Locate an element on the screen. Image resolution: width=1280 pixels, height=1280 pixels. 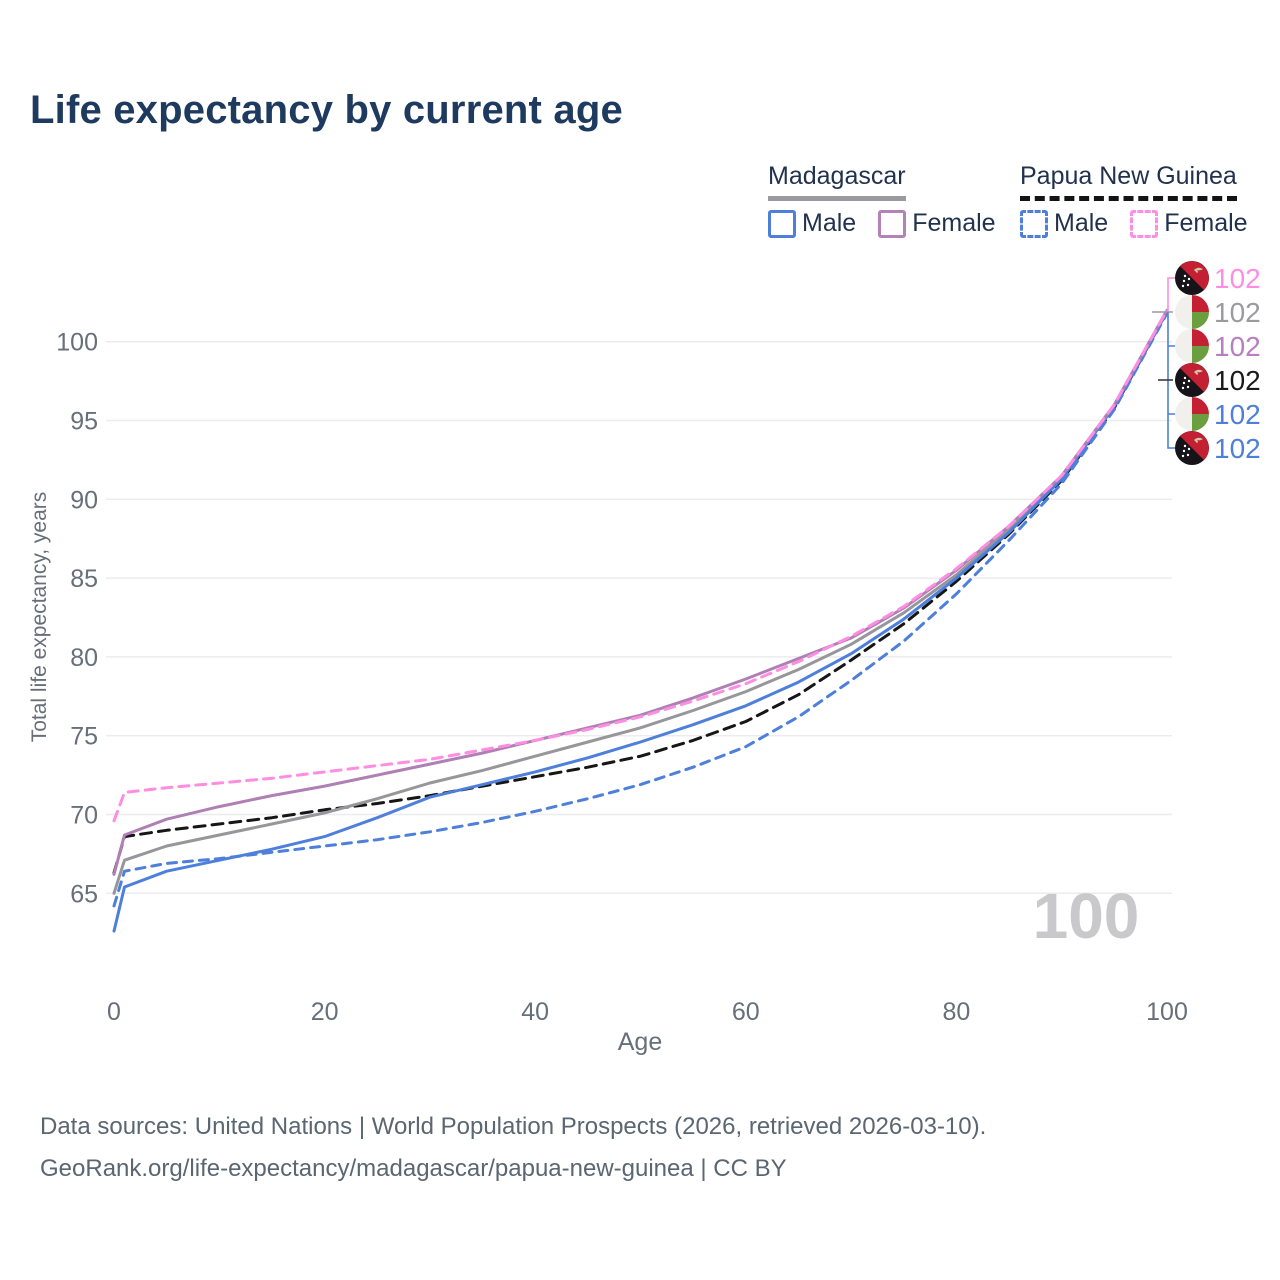
legend-group-madagascar: Madagascar Male Female is located at coordinates (882, 200).